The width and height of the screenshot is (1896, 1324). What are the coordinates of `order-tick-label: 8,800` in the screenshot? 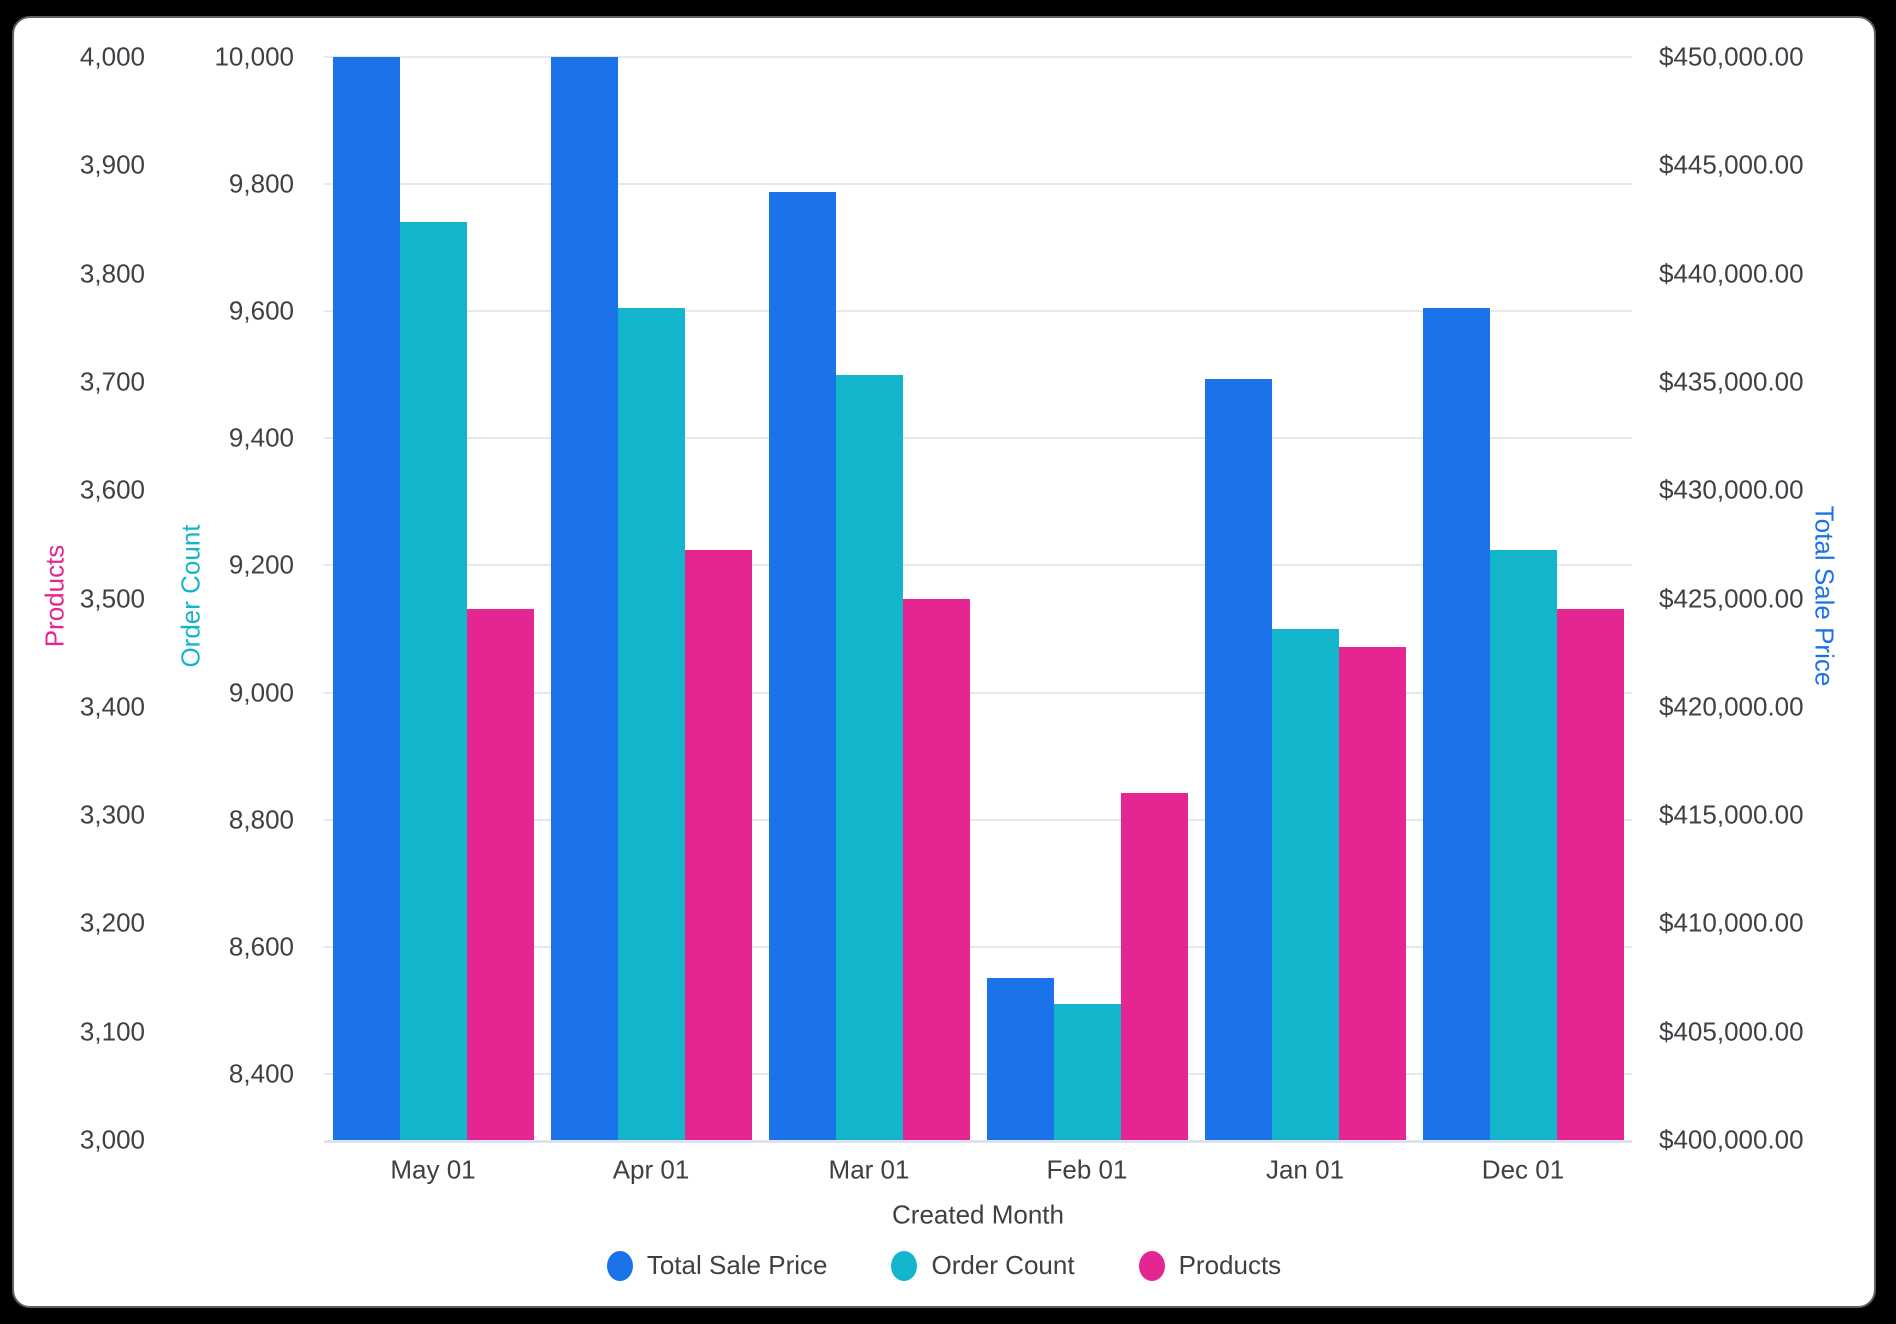 It's located at (261, 819).